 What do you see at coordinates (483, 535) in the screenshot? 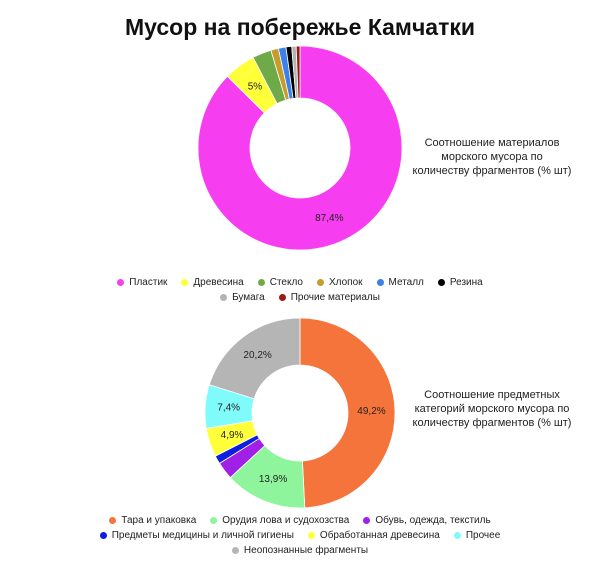
I see `legend-label: Прочее` at bounding box center [483, 535].